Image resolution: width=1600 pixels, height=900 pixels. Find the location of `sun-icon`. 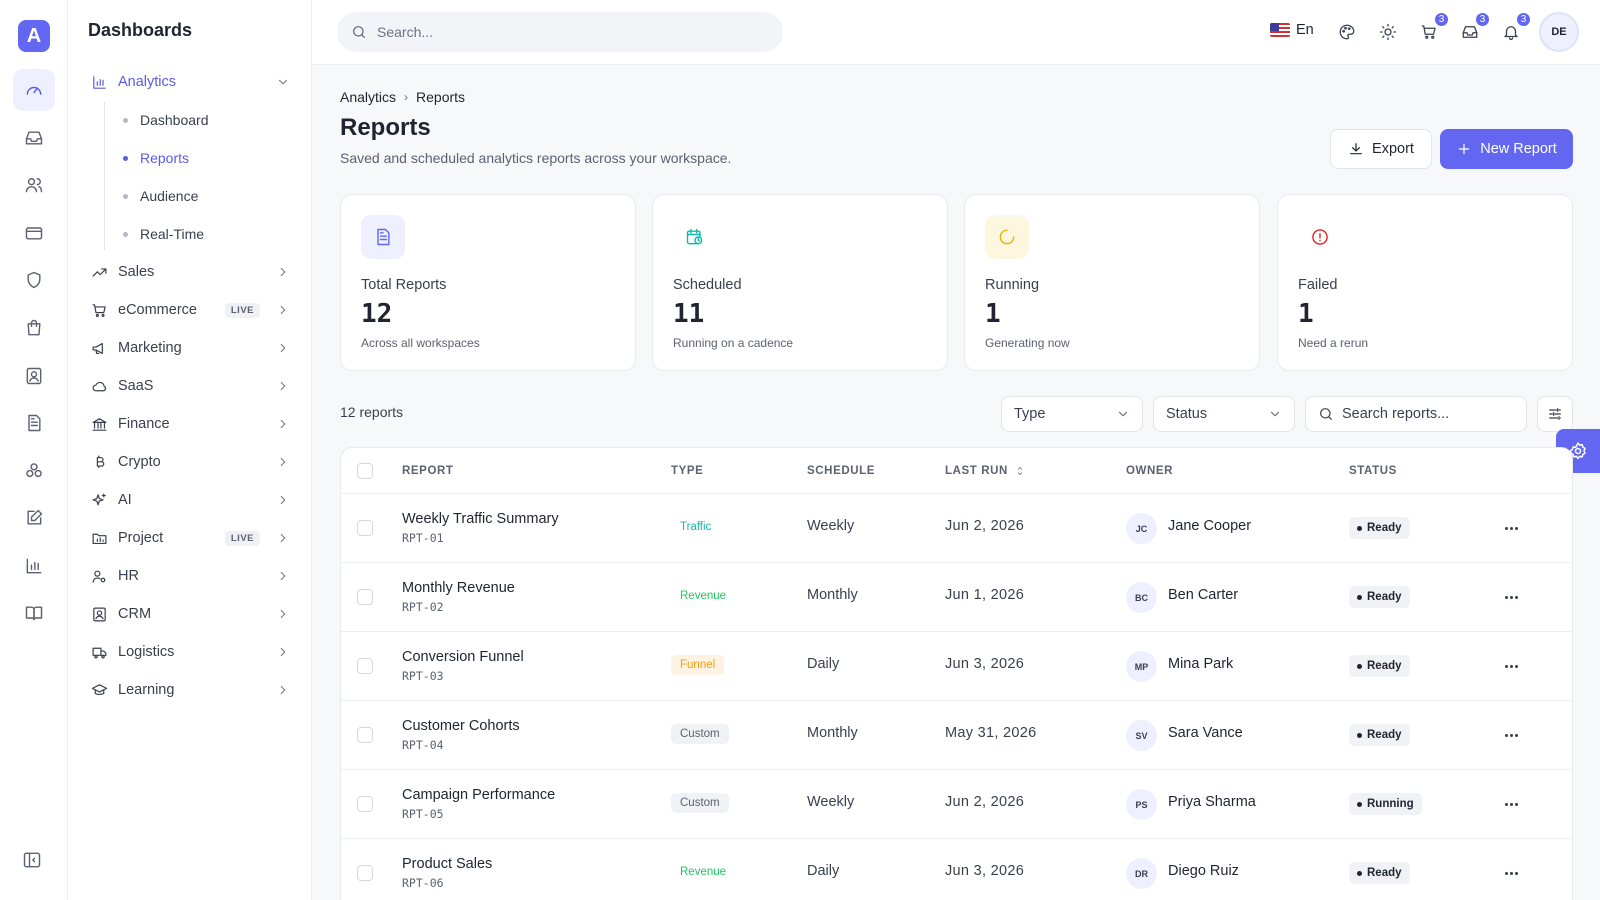

sun-icon is located at coordinates (1388, 32).